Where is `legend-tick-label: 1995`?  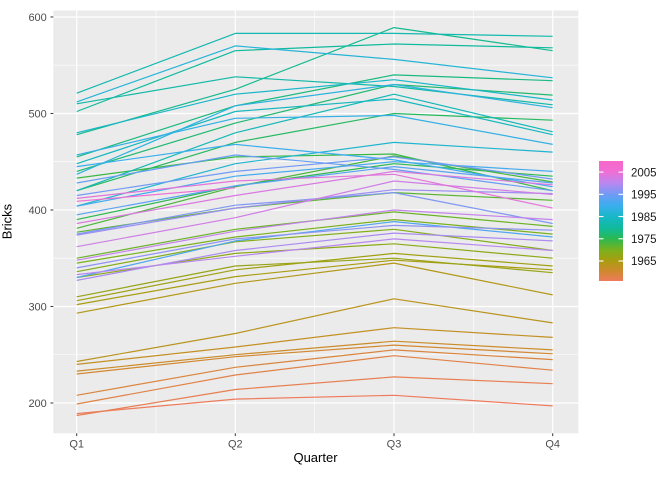
legend-tick-label: 1995 is located at coordinates (644, 196).